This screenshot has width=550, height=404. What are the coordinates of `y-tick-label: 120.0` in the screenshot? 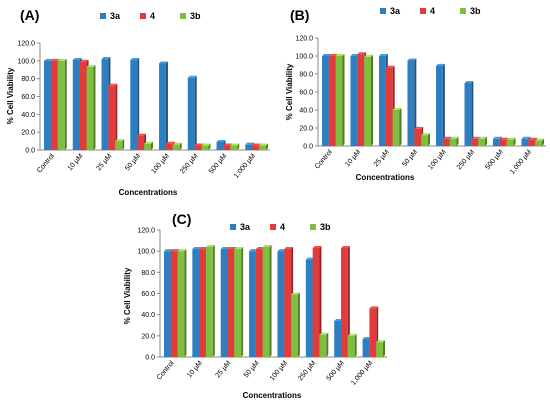 It's located at (26, 44).